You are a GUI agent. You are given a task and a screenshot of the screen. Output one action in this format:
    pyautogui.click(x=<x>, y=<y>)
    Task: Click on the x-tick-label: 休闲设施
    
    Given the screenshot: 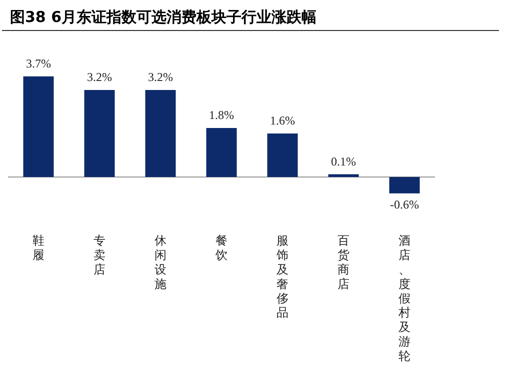 What is the action you would take?
    pyautogui.click(x=160, y=262)
    